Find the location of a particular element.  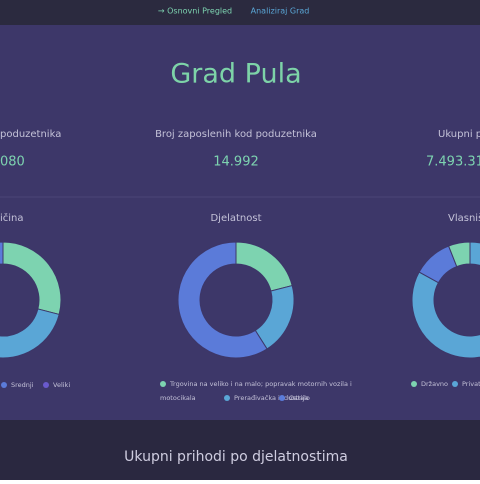

legend-label: Veliki is located at coordinates (61, 385).